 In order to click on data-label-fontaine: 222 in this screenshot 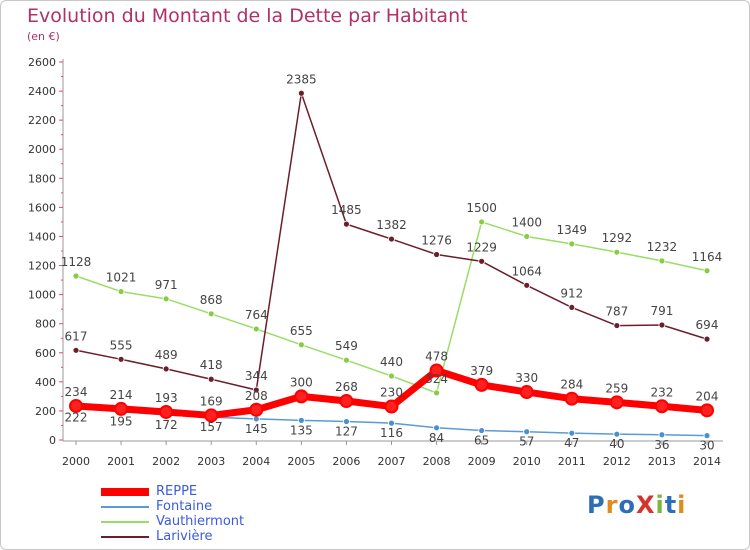, I will do `click(76, 418)`.